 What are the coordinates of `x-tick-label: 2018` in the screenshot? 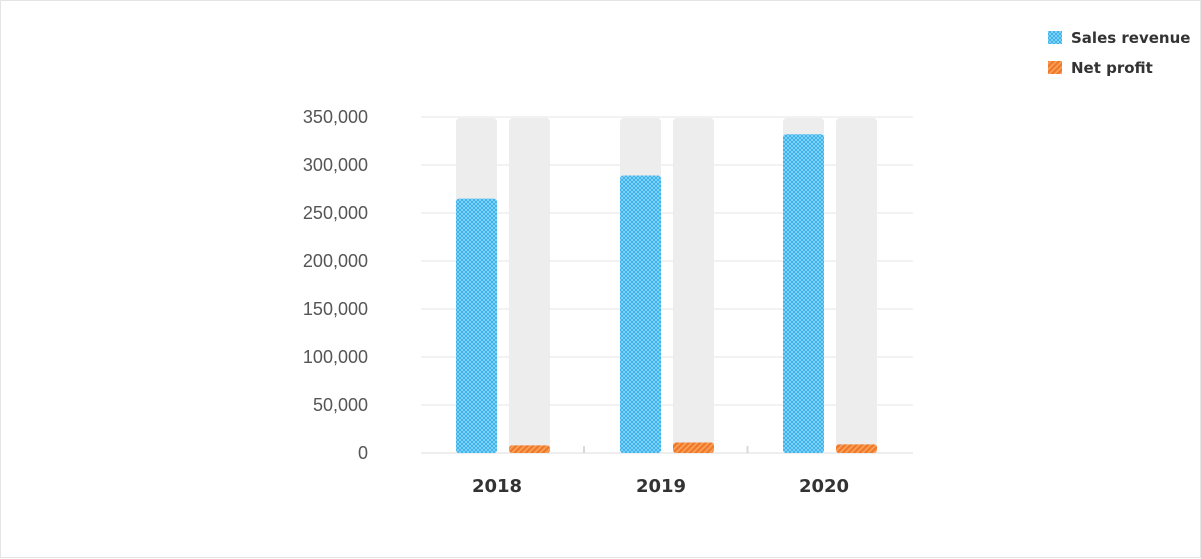 It's located at (497, 486).